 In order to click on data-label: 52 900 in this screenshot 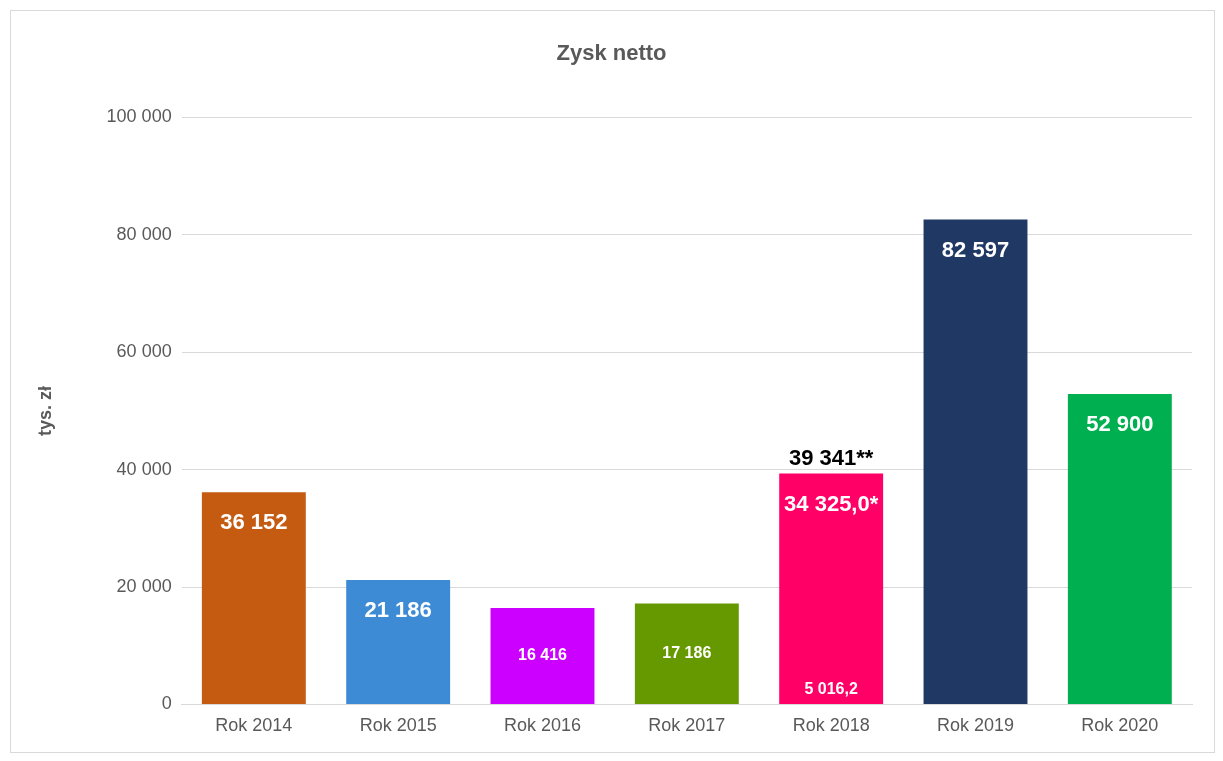, I will do `click(1120, 423)`.